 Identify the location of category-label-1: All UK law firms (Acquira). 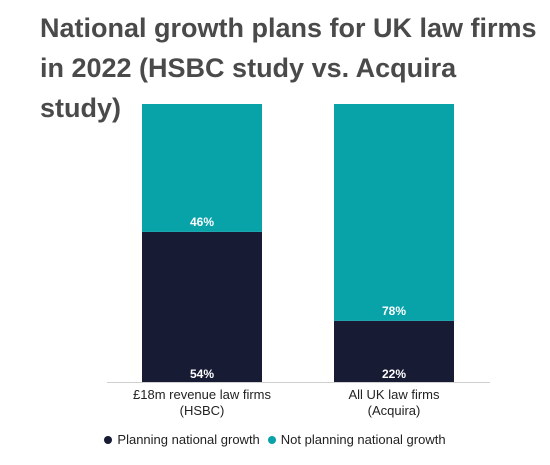
(394, 402).